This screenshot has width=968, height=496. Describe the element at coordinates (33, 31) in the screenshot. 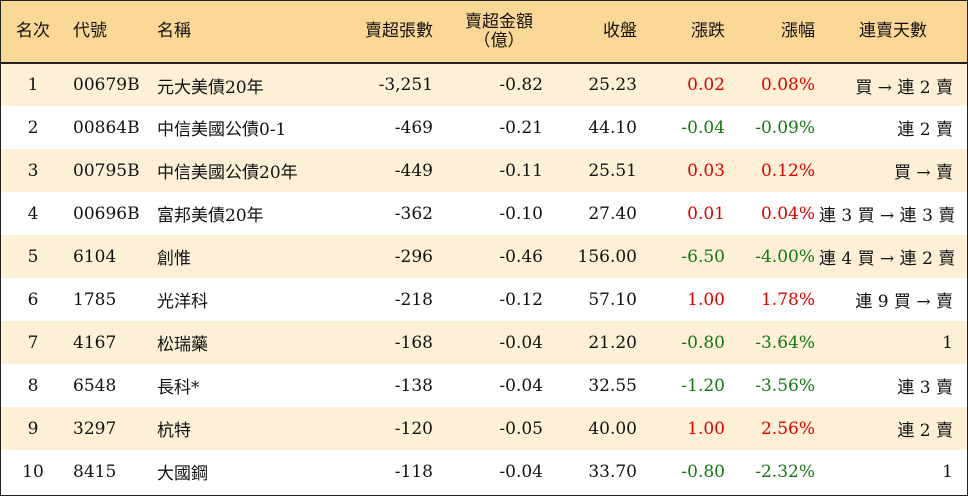

I see `header-rank: 名次` at that location.